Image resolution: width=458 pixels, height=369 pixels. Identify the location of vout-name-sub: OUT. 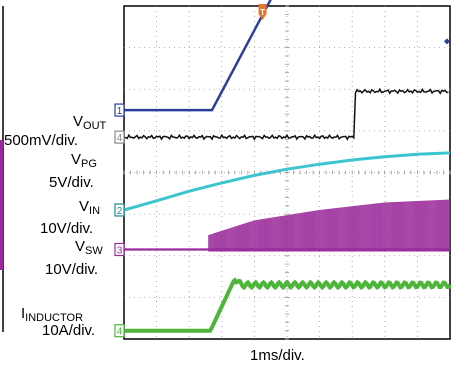
(95, 126).